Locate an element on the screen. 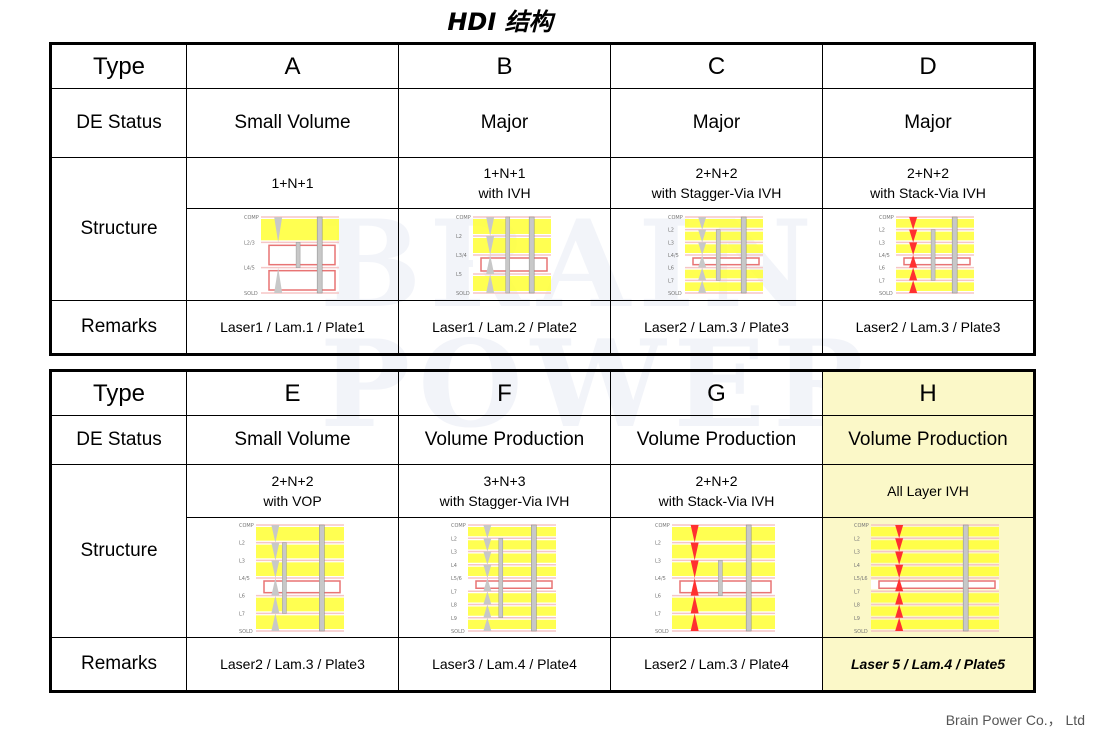 The height and width of the screenshot is (732, 1093). stackup-diagram-h: COMP L2 L3 L4 L5/L6 L7 L8 L9 SOLD is located at coordinates (926, 579).